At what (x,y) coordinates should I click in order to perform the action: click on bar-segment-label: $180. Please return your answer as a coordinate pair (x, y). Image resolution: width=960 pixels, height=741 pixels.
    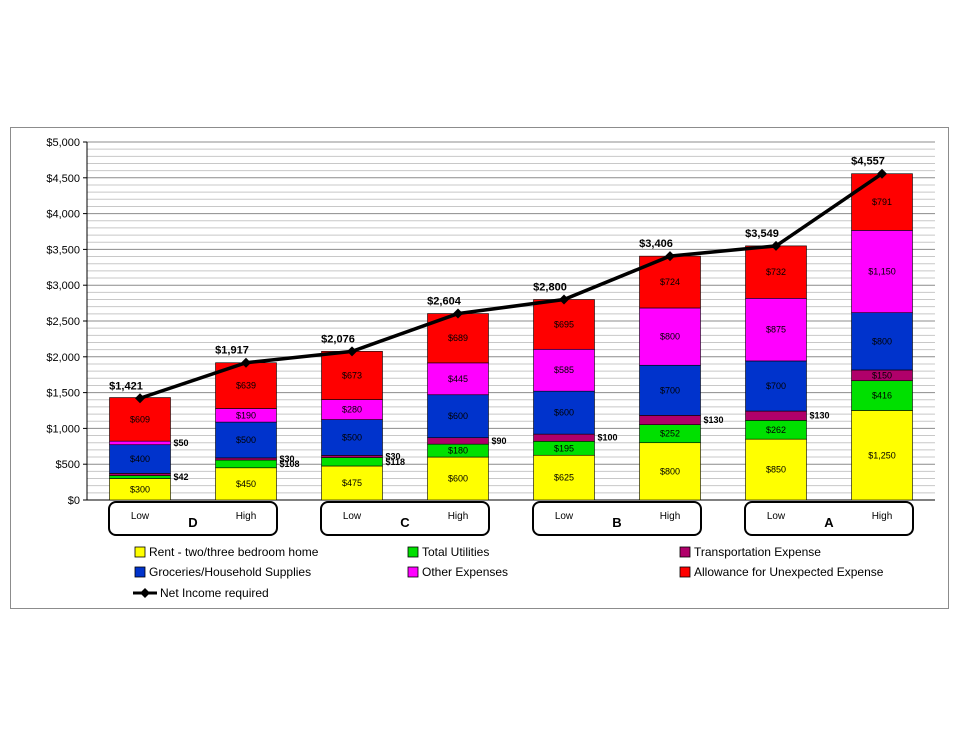
    Looking at the image, I should click on (458, 451).